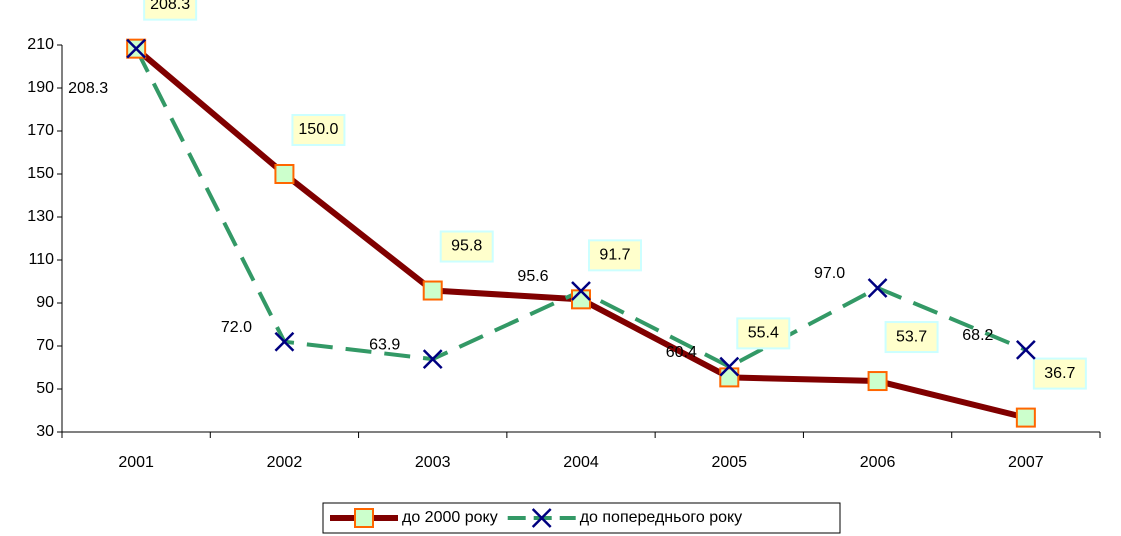 The width and height of the screenshot is (1121, 536). What do you see at coordinates (829, 273) in the screenshot?
I see `data-label: 97.0` at bounding box center [829, 273].